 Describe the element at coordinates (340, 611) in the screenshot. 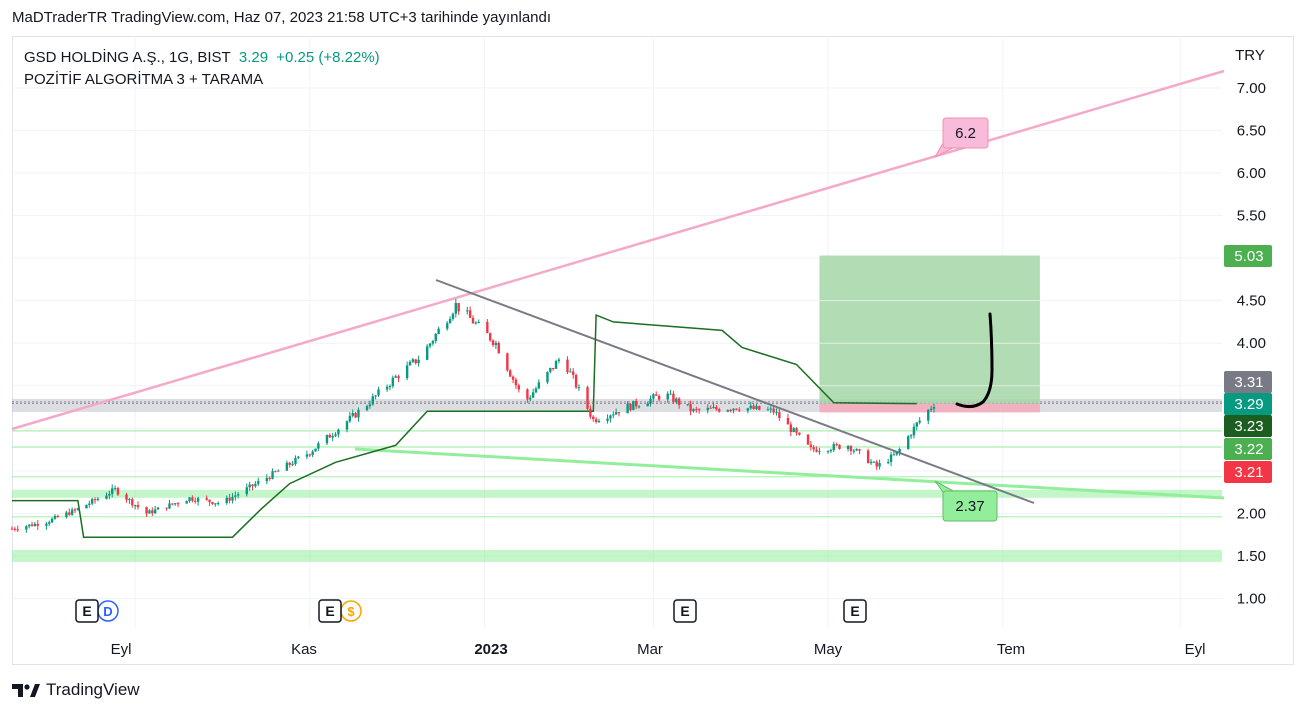

I see `earnings-event-icon: $E` at that location.